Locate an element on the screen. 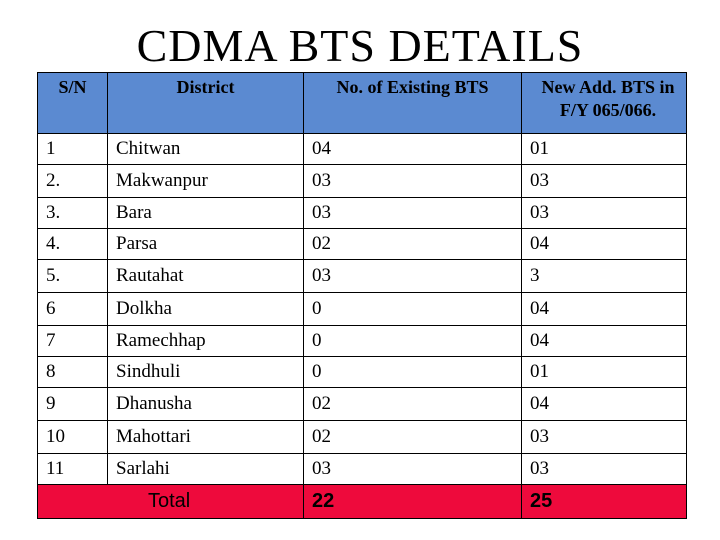 This screenshot has height=540, width=720. table-row: 7 Ramechhap 0 04 is located at coordinates (362, 341).